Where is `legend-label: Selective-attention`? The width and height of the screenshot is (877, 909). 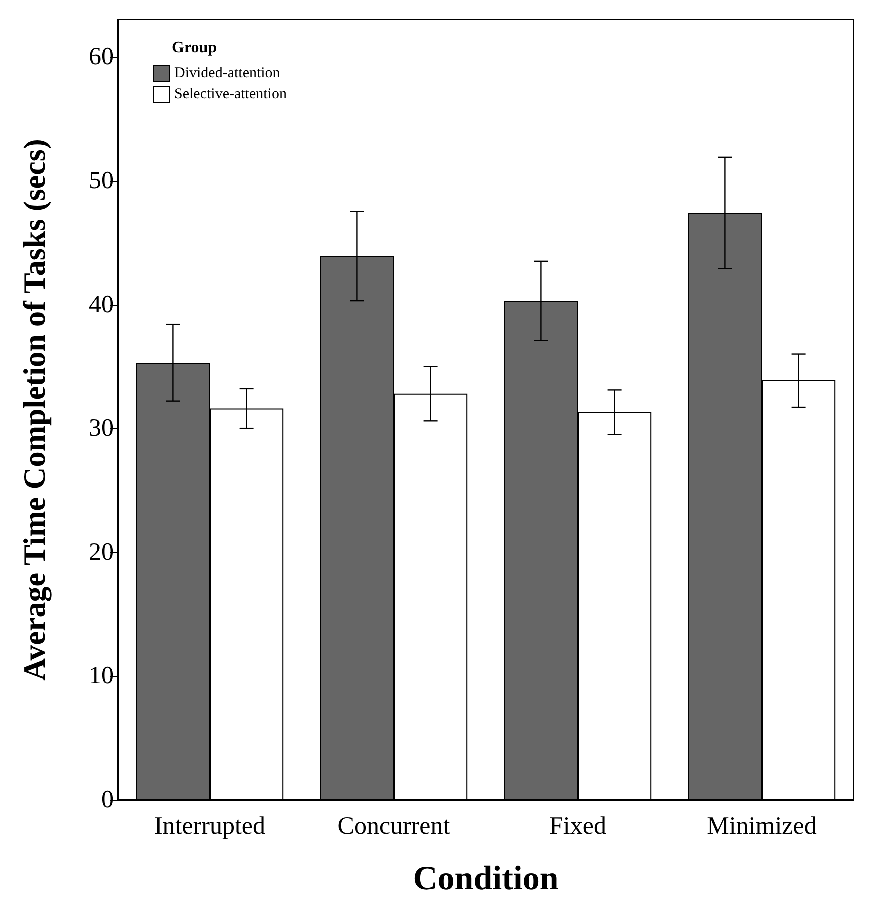 legend-label: Selective-attention is located at coordinates (231, 94).